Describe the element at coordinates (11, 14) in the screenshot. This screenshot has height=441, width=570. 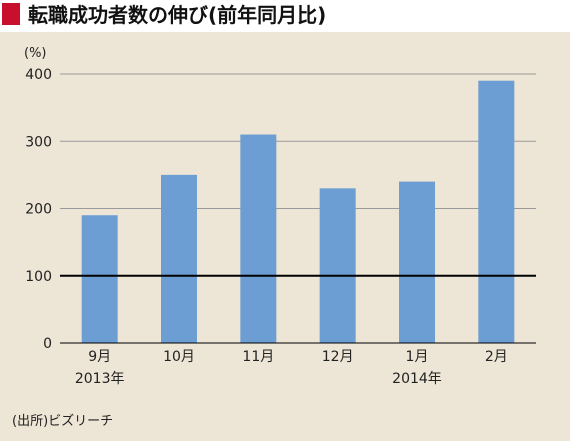
I see `title-accent-mark` at that location.